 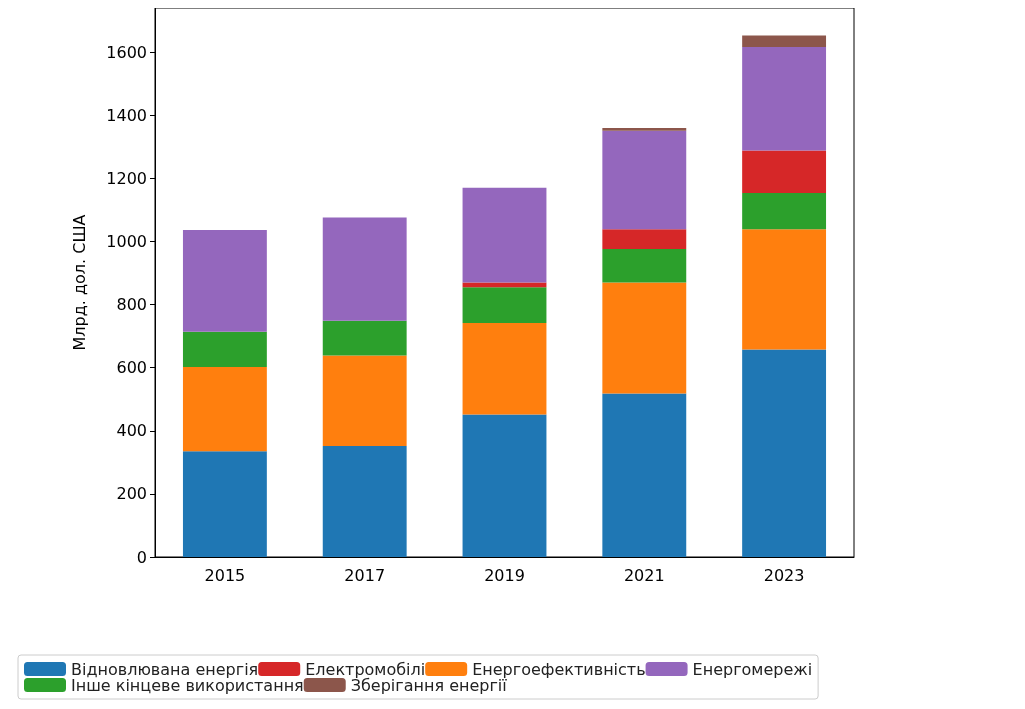 I want to click on y-tick-label: 1000, so click(x=126, y=241).